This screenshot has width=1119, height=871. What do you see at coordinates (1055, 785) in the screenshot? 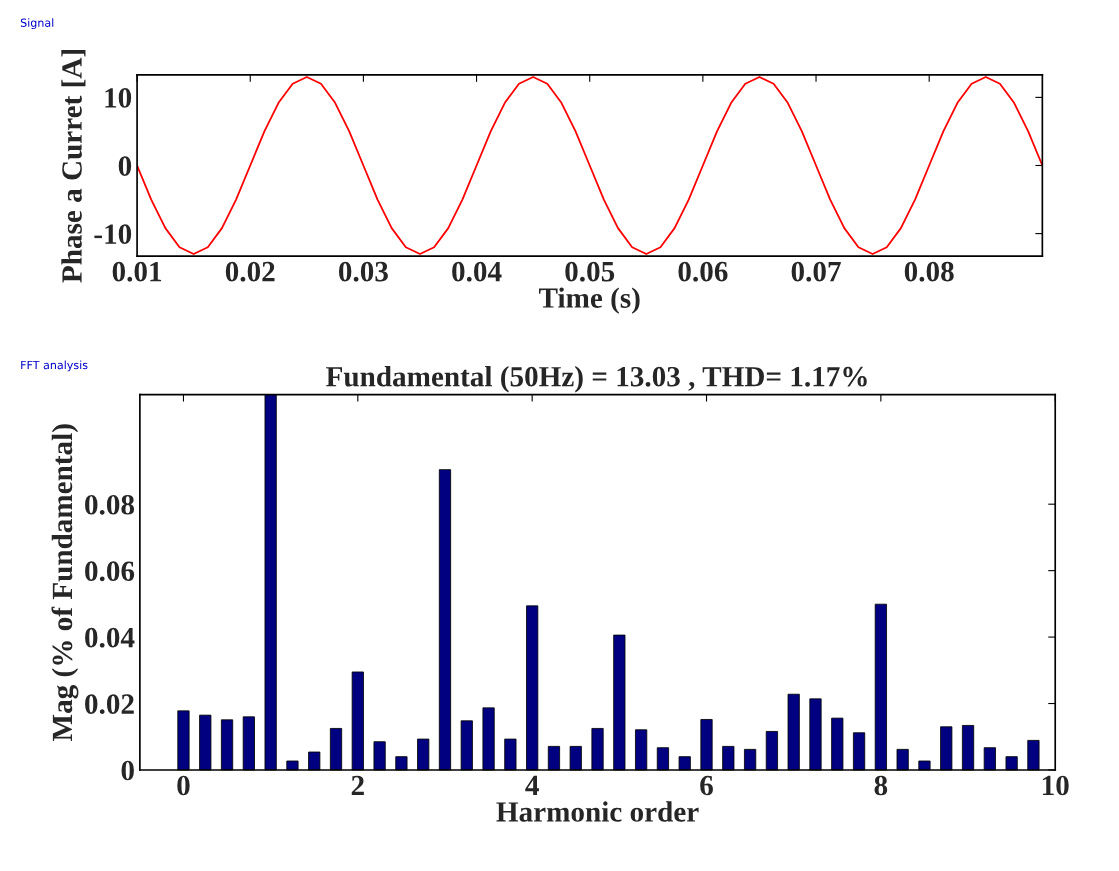
I see `x-tick-label: 10` at bounding box center [1055, 785].